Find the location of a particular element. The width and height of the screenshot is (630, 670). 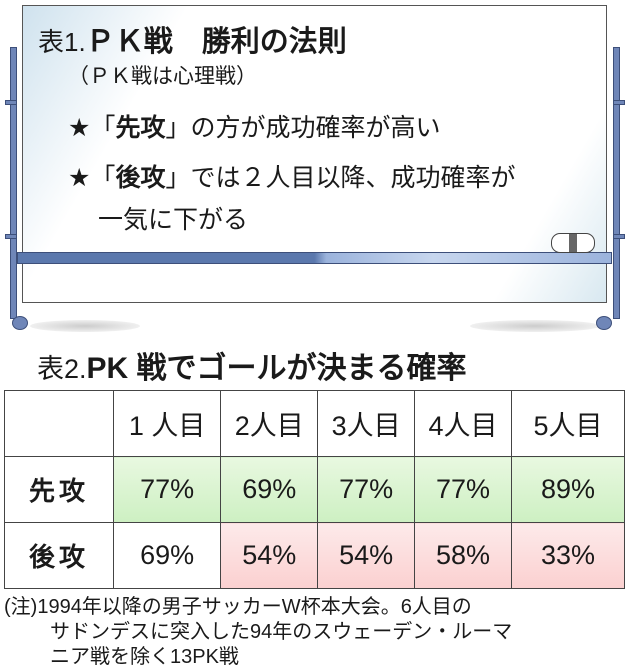

header-cell: 1 人目 is located at coordinates (167, 423).